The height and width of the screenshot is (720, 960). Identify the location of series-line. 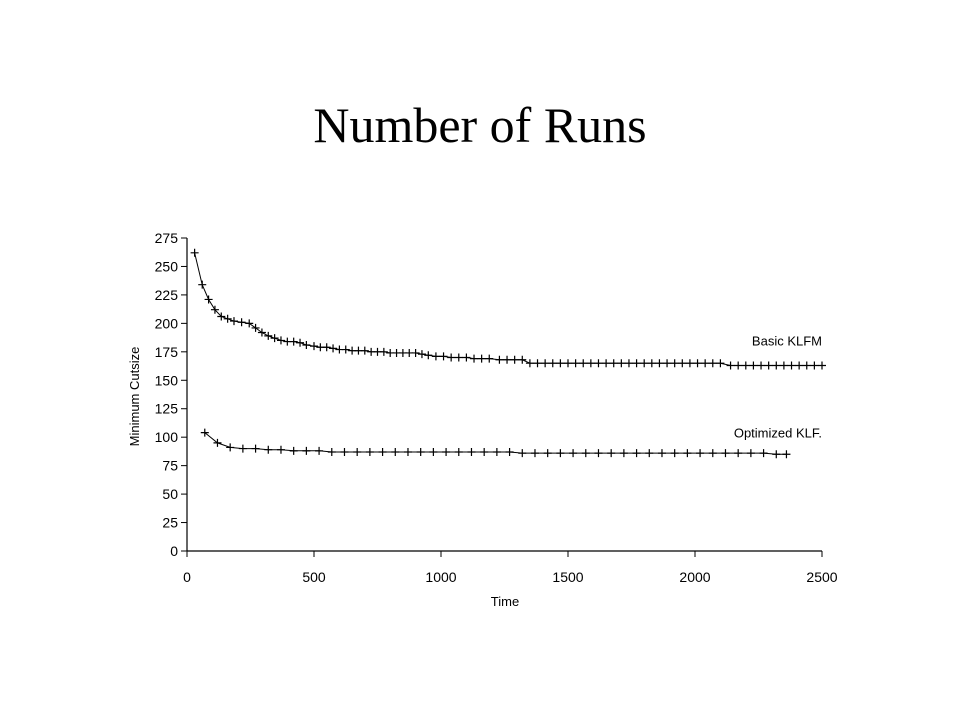
(508, 309).